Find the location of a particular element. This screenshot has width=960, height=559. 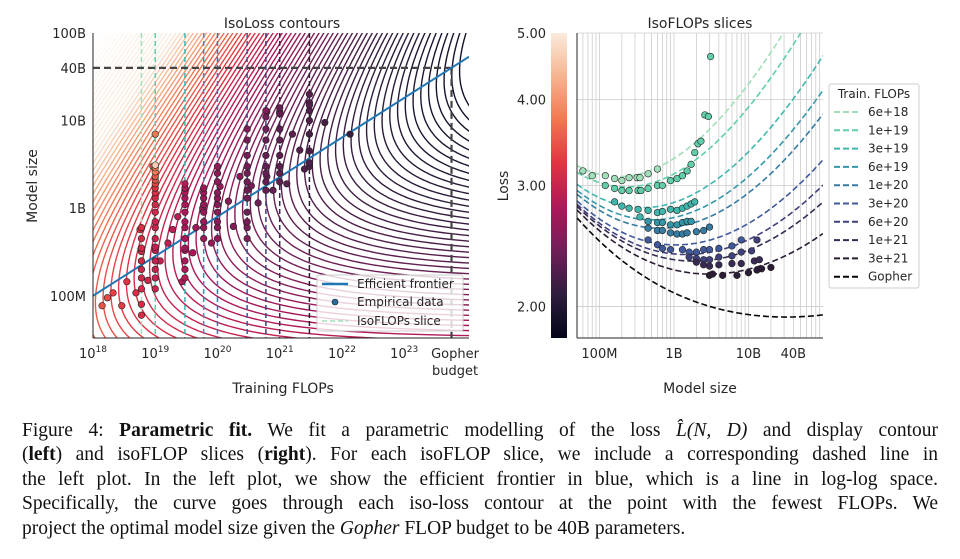

legend-label: 1e+20 is located at coordinates (888, 185).